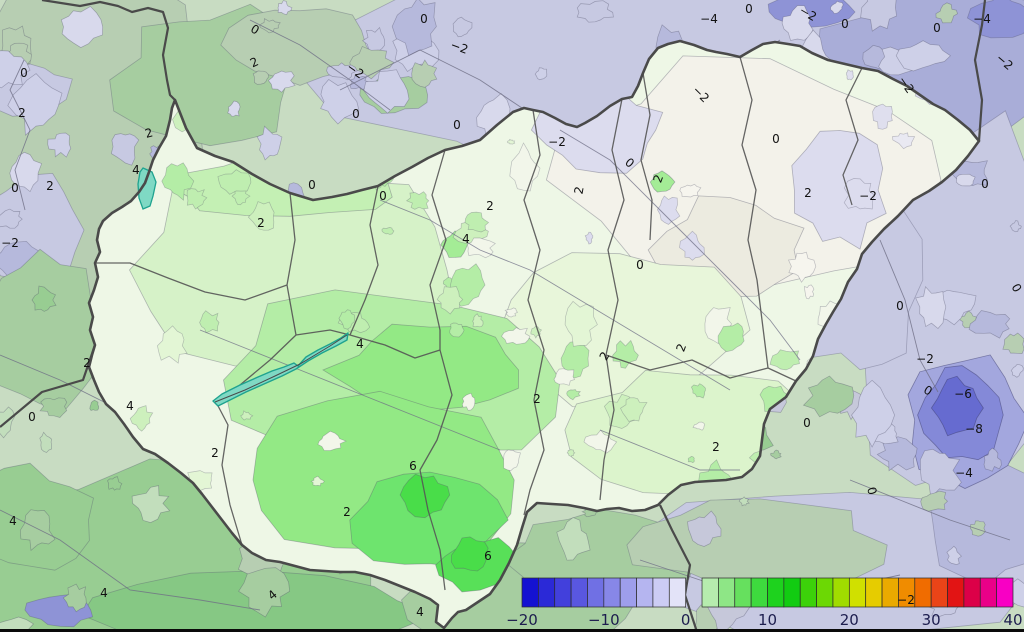  I want to click on colorbar: −20 −10 0 10 20 30 40, so click(764, 603).